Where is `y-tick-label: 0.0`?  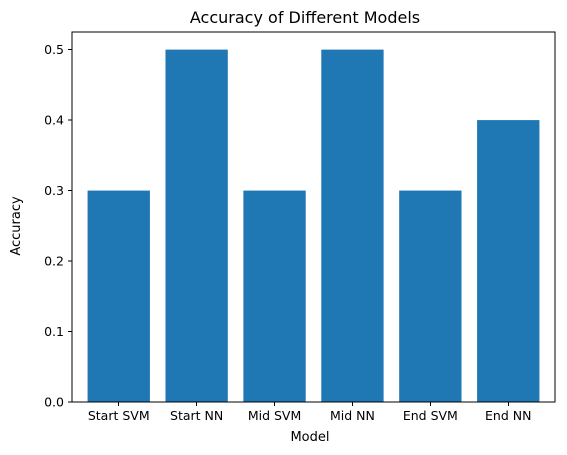 y-tick-label: 0.0 is located at coordinates (54, 402).